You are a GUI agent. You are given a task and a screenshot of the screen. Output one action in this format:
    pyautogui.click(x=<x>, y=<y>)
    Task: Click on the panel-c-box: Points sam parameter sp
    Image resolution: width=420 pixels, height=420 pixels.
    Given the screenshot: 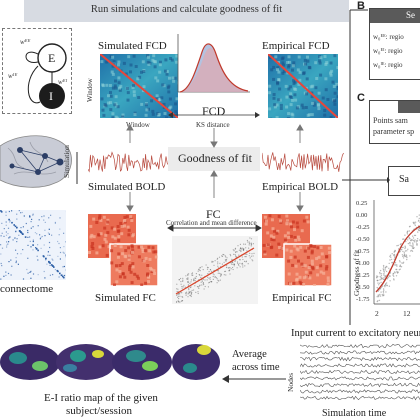 What is the action you would take?
    pyautogui.click(x=394, y=122)
    